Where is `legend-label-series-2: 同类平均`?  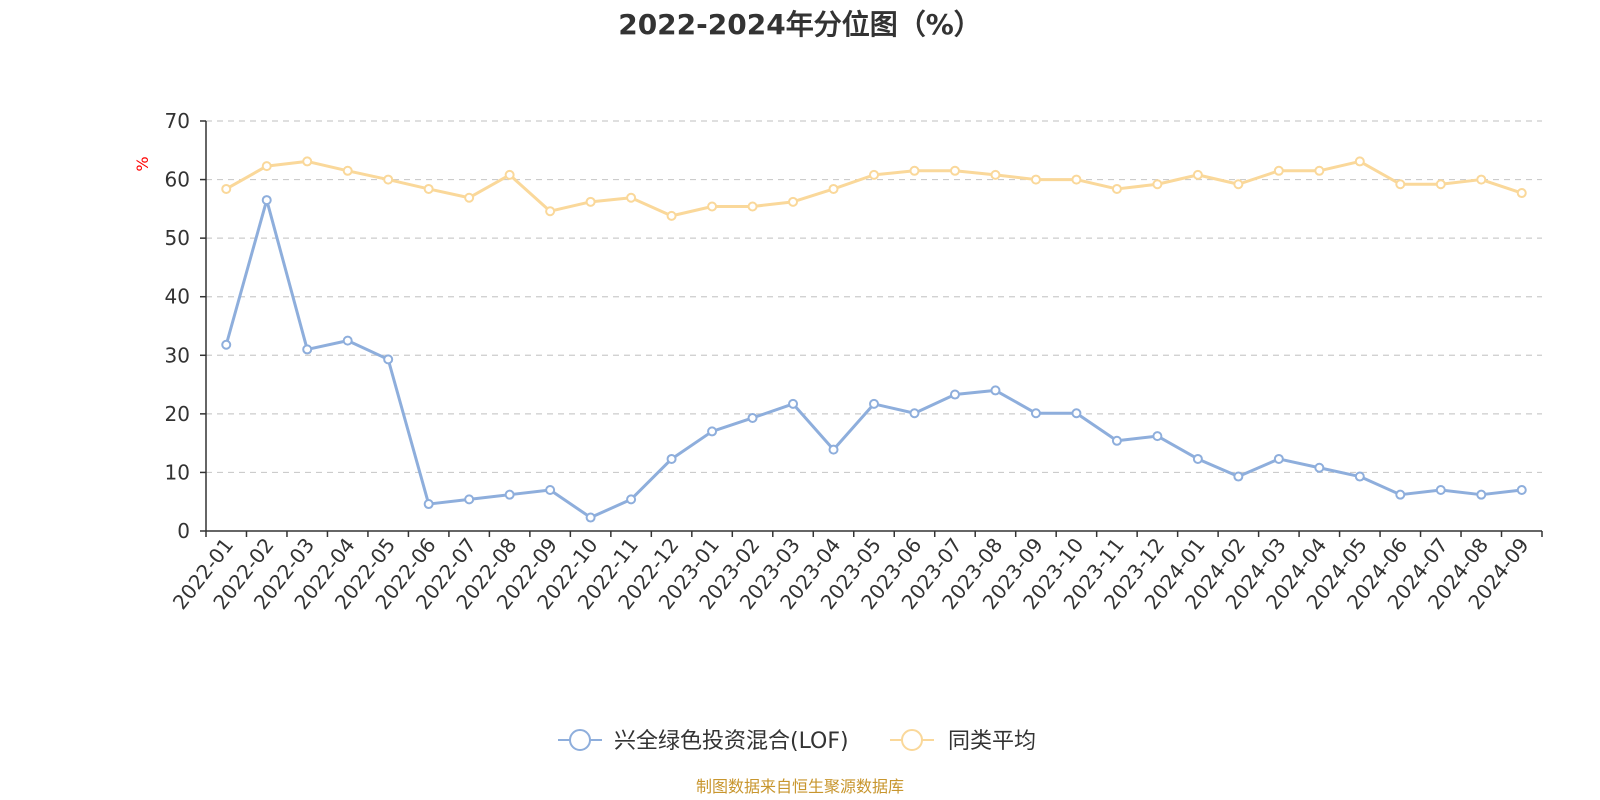
legend-label-series-2: 同类平均 is located at coordinates (992, 741).